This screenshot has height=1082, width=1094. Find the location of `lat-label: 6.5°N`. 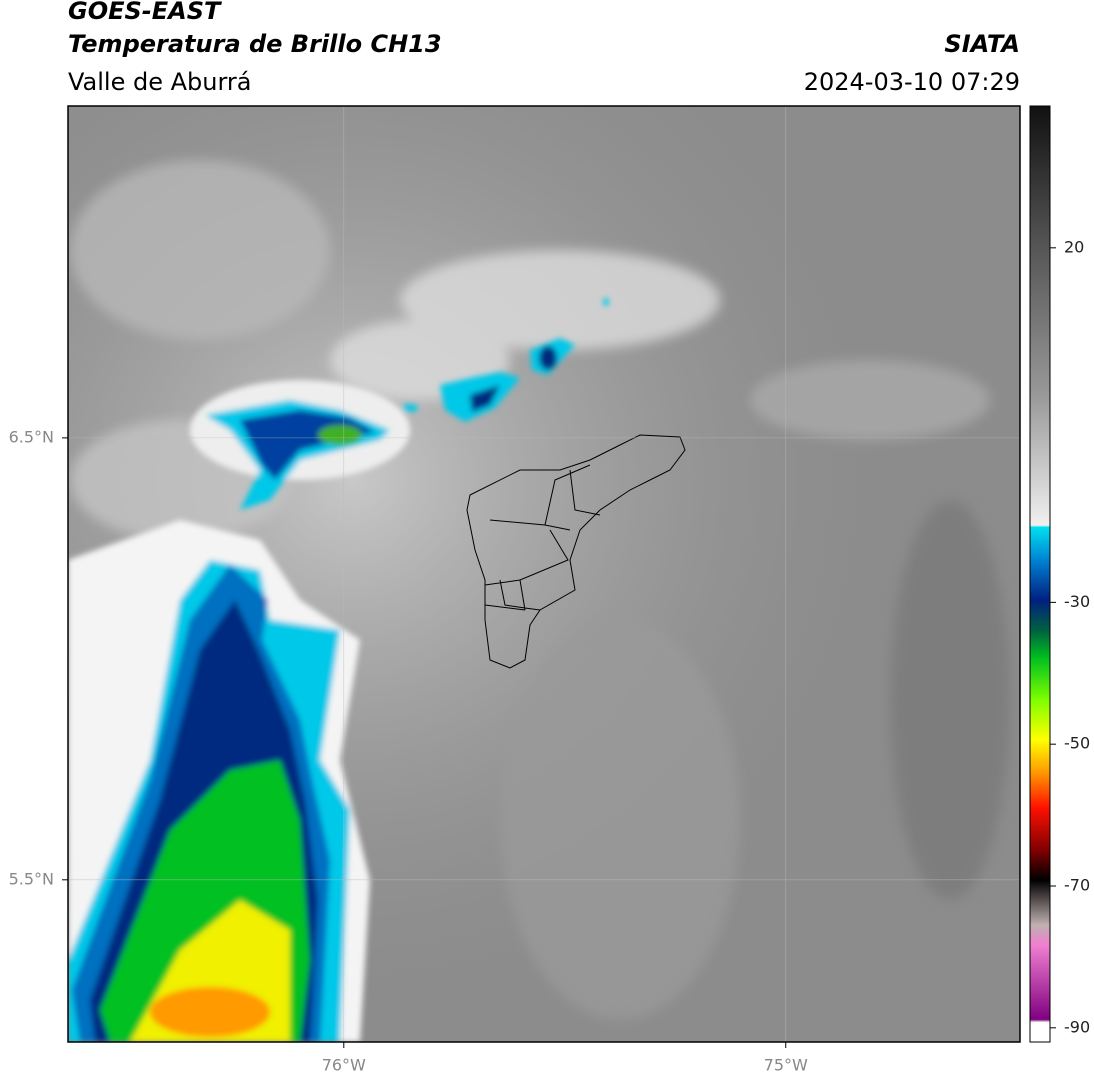

lat-label: 6.5°N is located at coordinates (31, 436).